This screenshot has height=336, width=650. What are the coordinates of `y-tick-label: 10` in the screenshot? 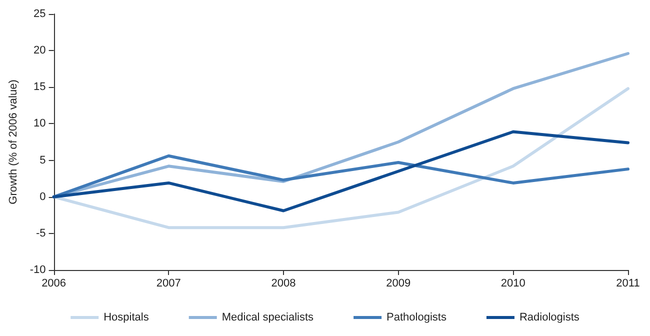 It's located at (40, 124).